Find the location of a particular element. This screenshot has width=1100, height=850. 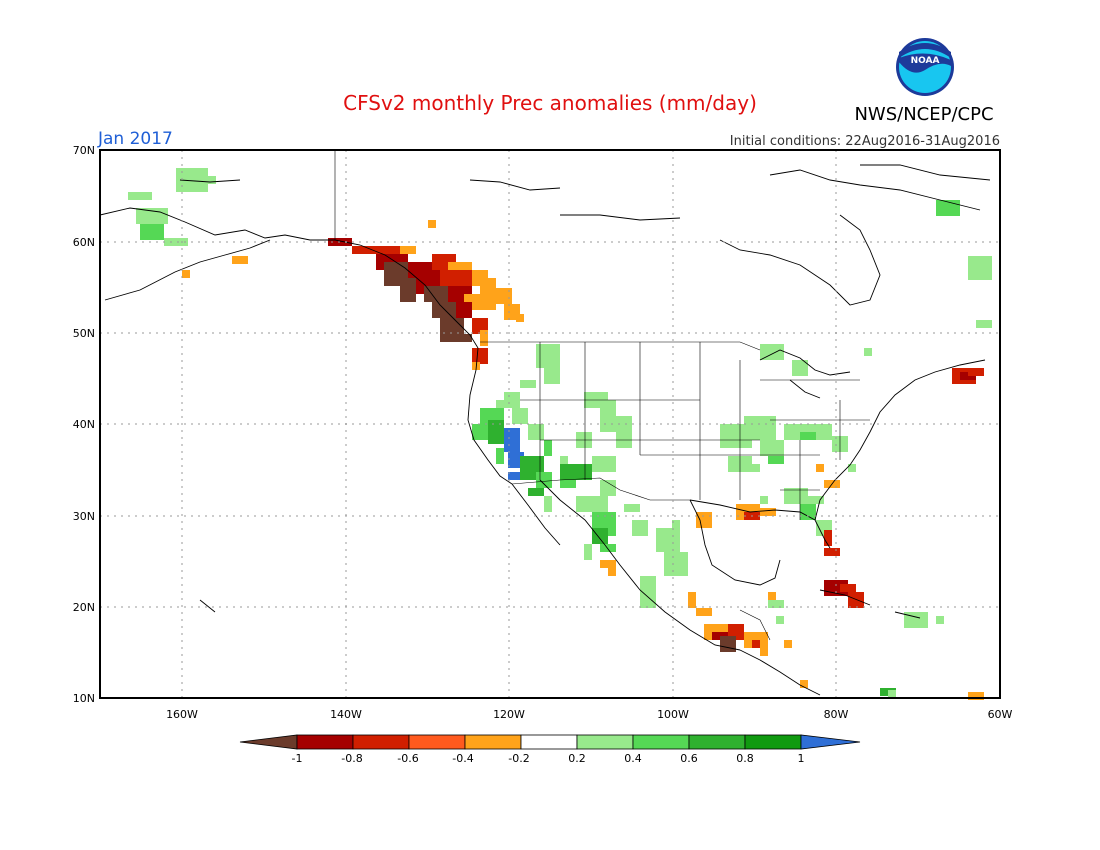

lon-label: 60W is located at coordinates (1000, 714).